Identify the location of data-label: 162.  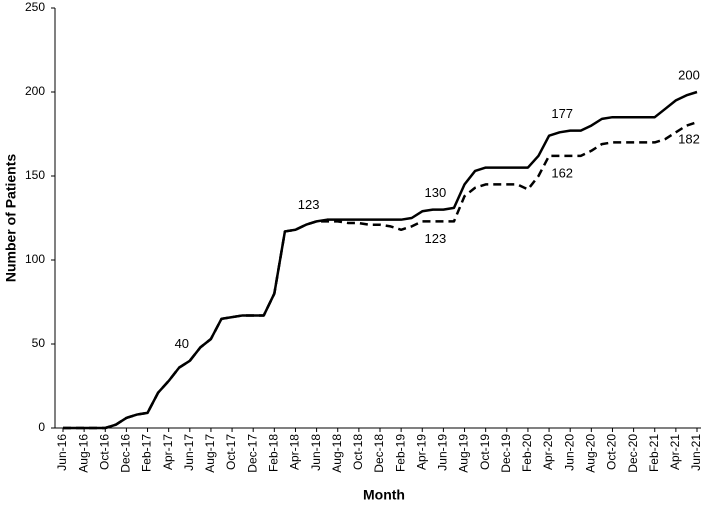
(562, 172).